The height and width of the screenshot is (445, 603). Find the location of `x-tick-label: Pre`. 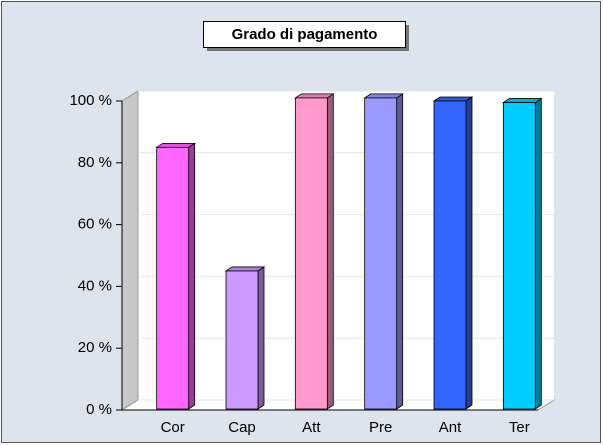

x-tick-label: Pre is located at coordinates (380, 427).